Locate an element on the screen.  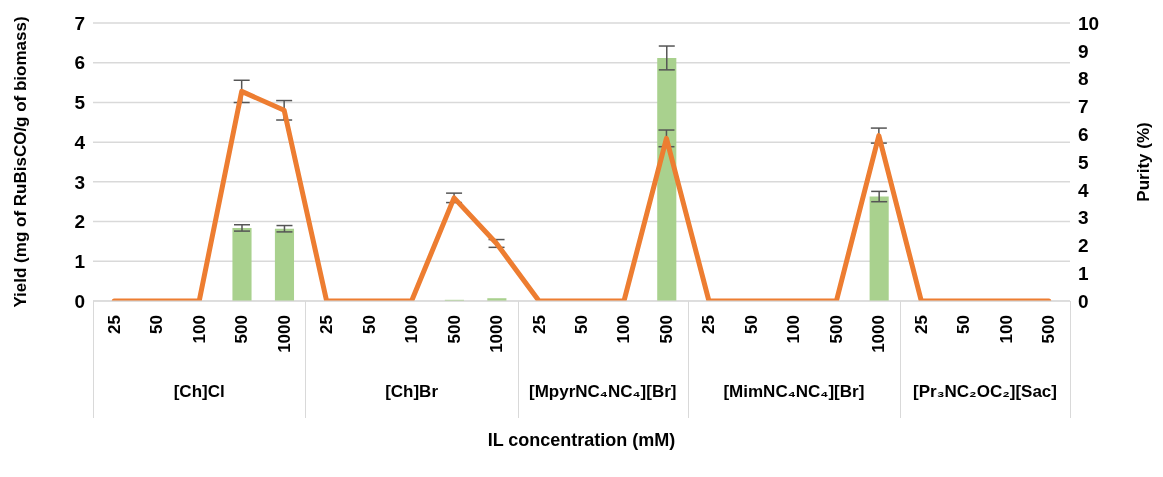
y-axis-title: Yield (mg of RuBisCO/g of biomass) is located at coordinates (21, 162).